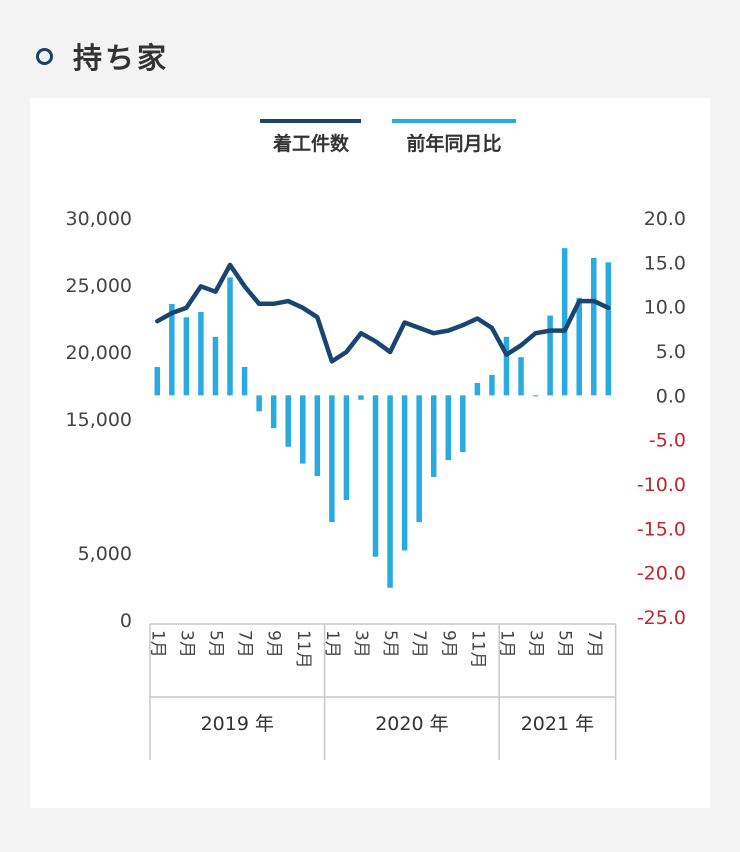  What do you see at coordinates (105, 554) in the screenshot?
I see `left-axis-tick-label: 5,000` at bounding box center [105, 554].